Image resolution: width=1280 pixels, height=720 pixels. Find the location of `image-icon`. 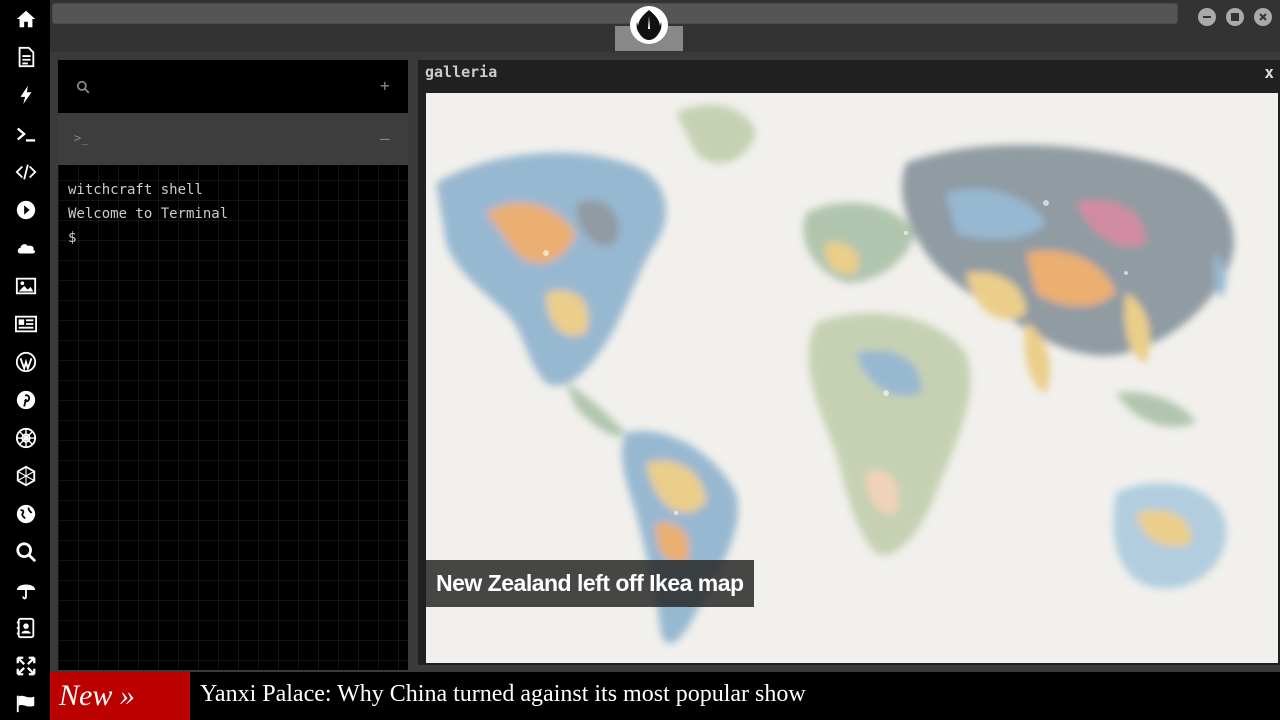

image-icon is located at coordinates (26, 286).